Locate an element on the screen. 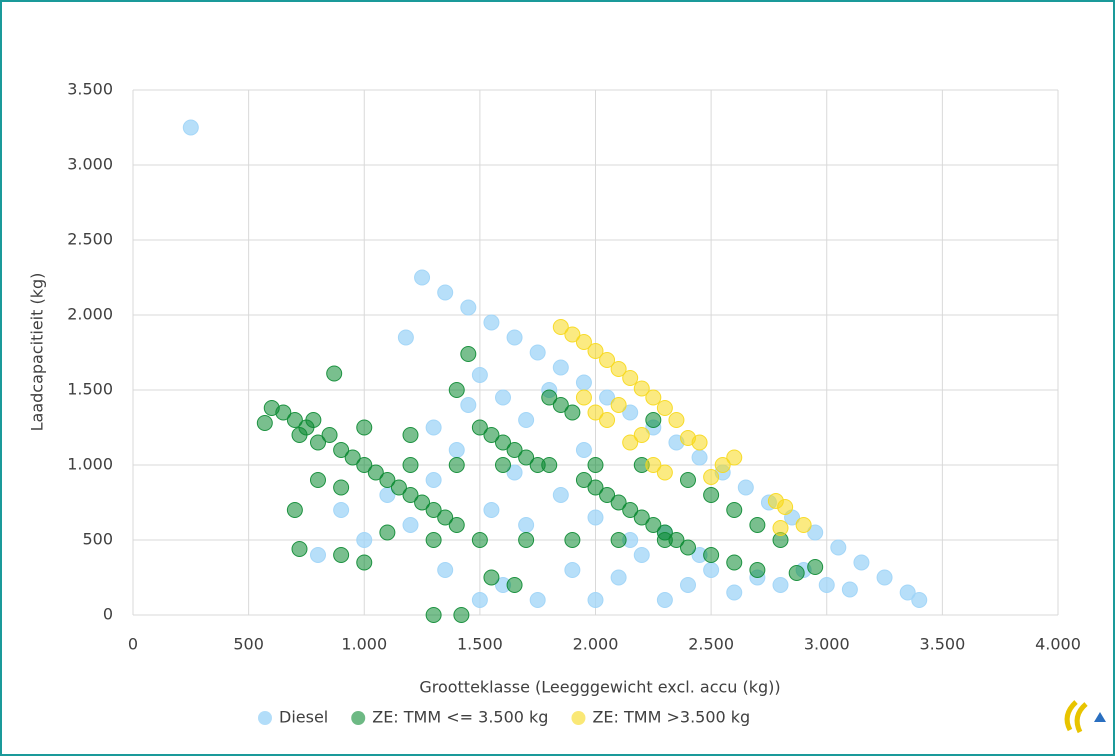 Image resolution: width=1115 pixels, height=756 pixels. x-tick-label: 500 is located at coordinates (248, 644).